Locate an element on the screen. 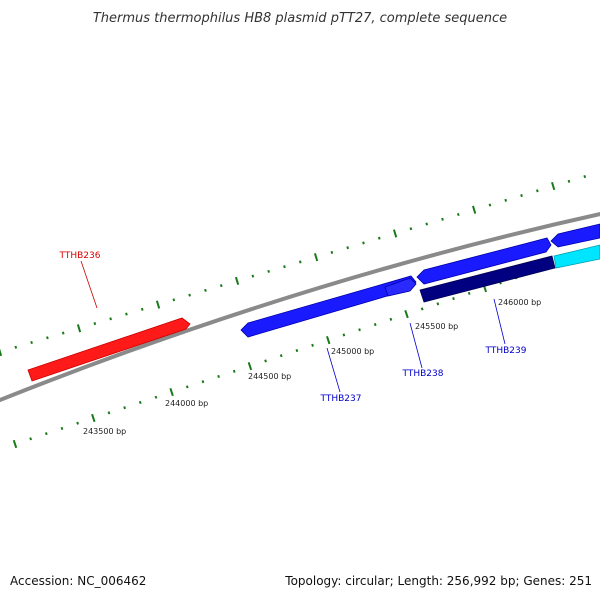  accession-text: Accession: NC_006462 is located at coordinates (78, 581).